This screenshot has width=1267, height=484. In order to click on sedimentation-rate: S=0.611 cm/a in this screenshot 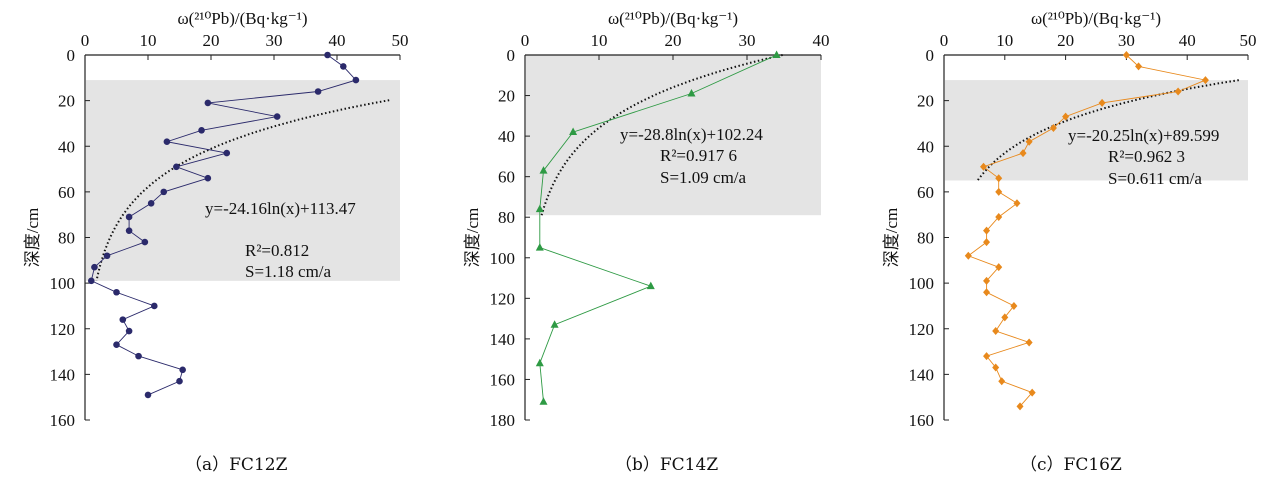, I will do `click(1155, 178)`.